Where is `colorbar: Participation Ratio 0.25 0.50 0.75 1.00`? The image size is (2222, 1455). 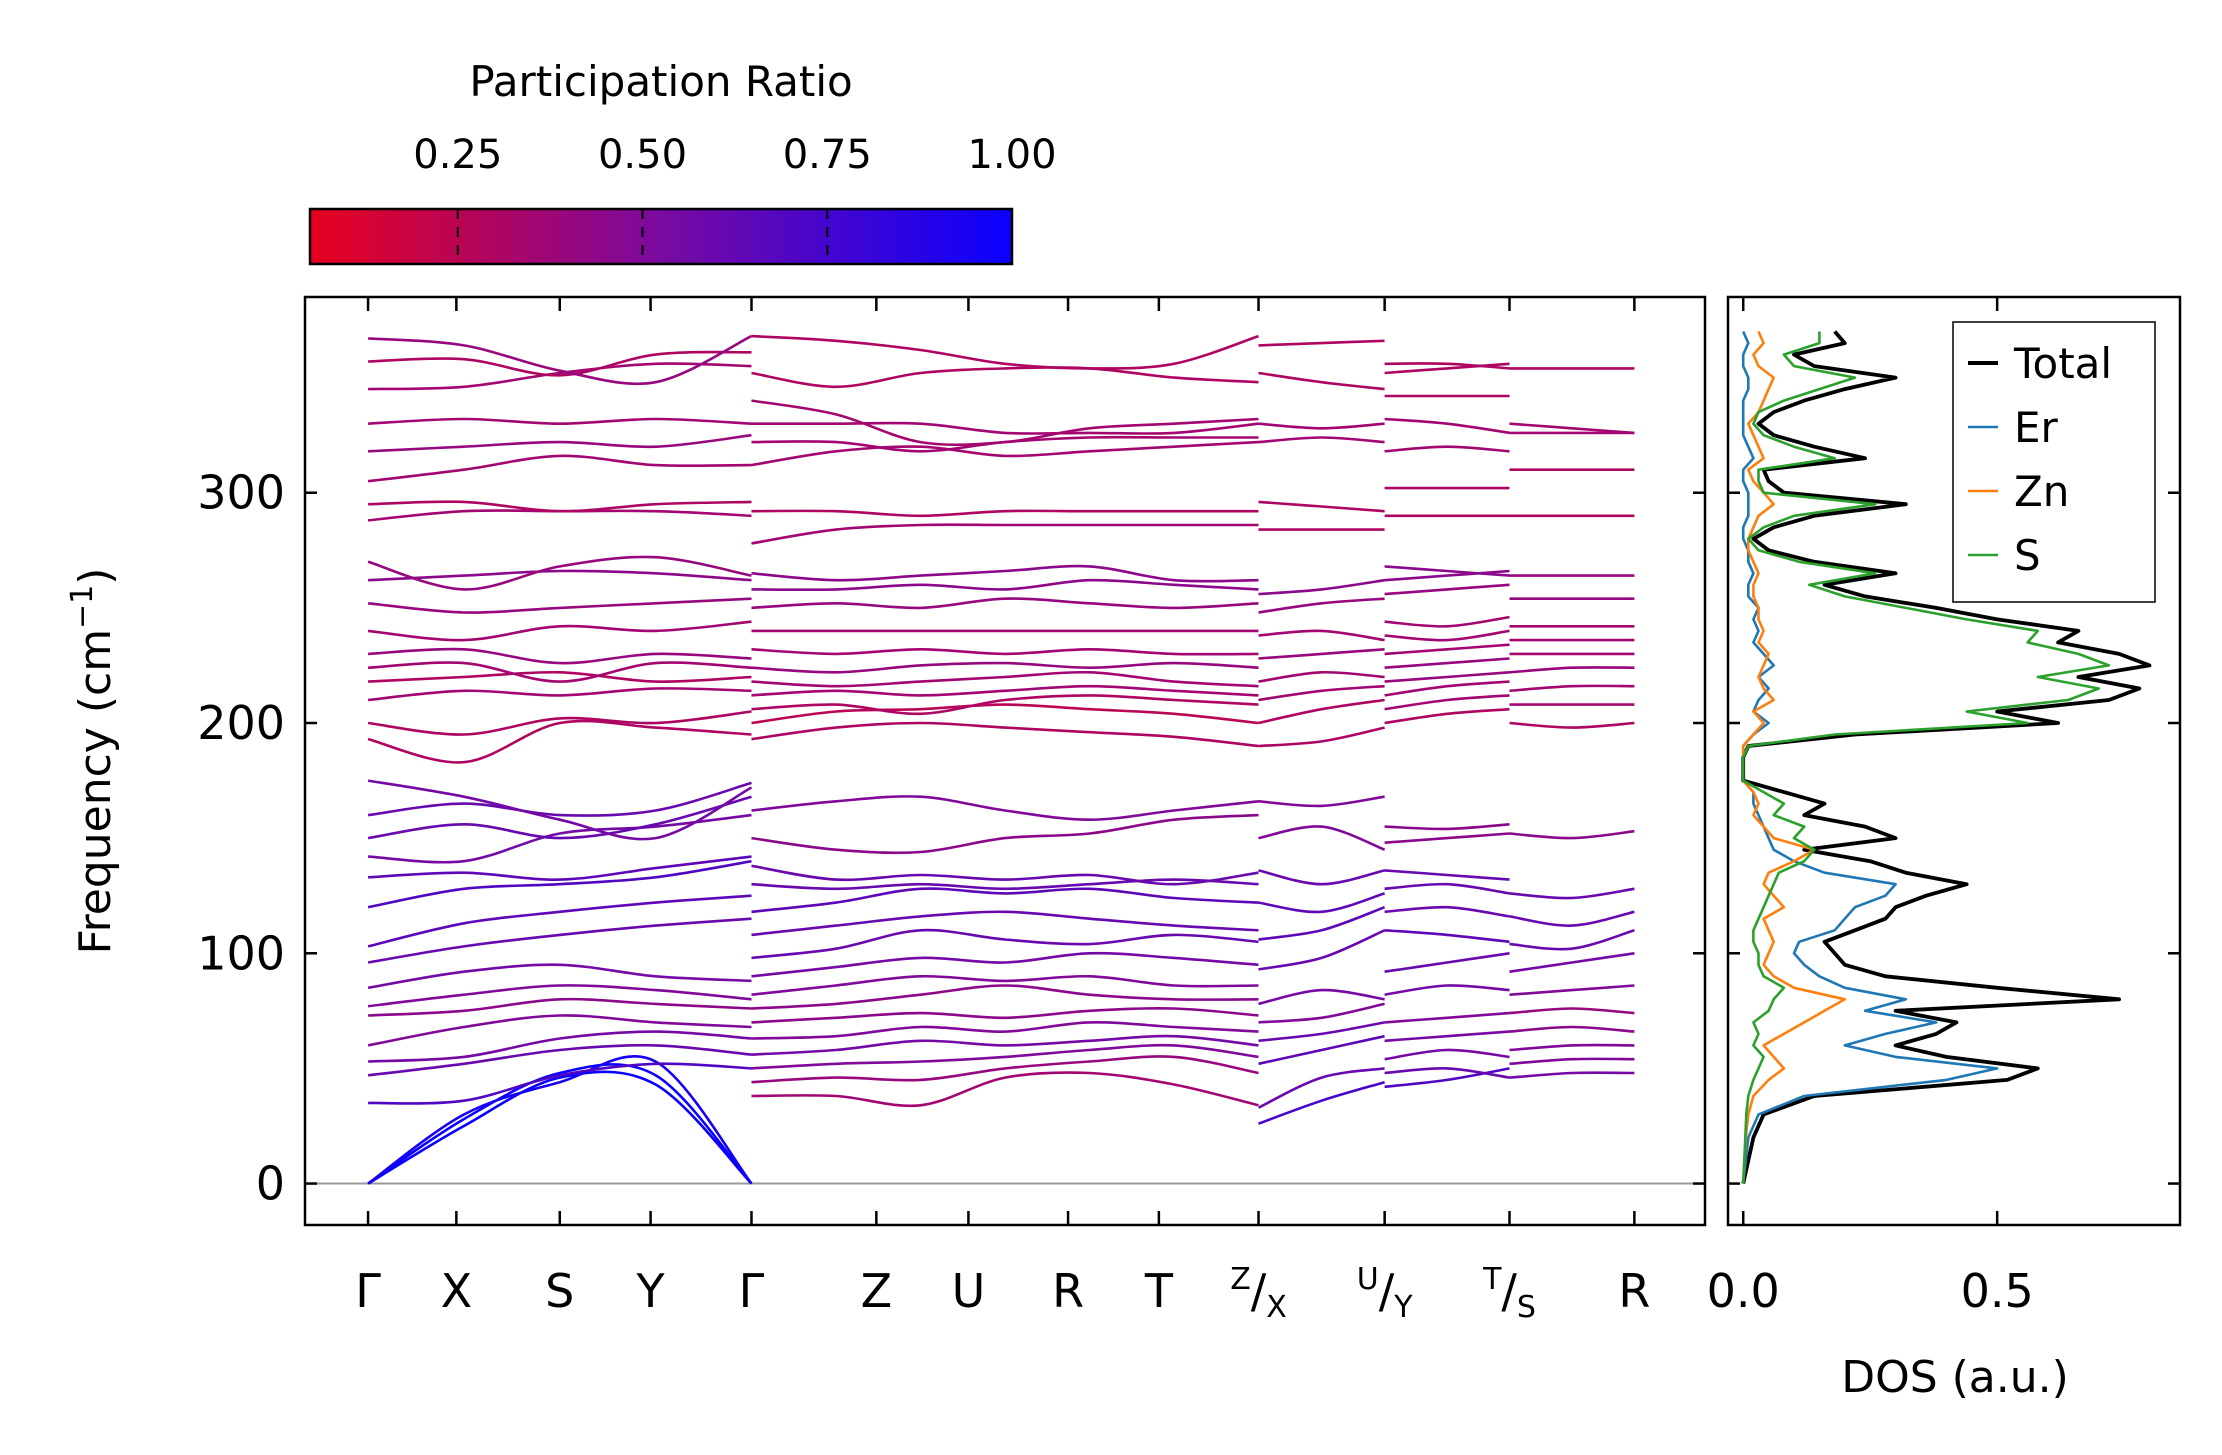 colorbar: Participation Ratio 0.25 0.50 0.75 1.00 is located at coordinates (682, 161).